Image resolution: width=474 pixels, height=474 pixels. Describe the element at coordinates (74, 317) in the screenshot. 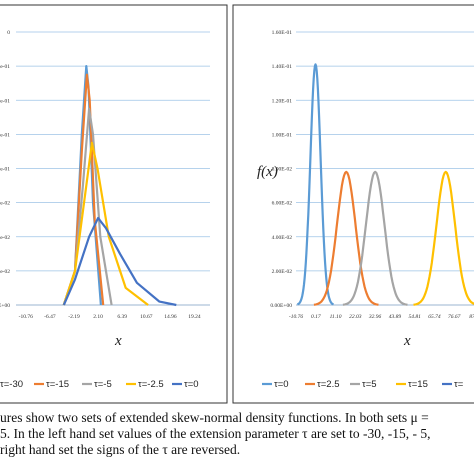

I see `left-x-tick-label: -2.19` at that location.